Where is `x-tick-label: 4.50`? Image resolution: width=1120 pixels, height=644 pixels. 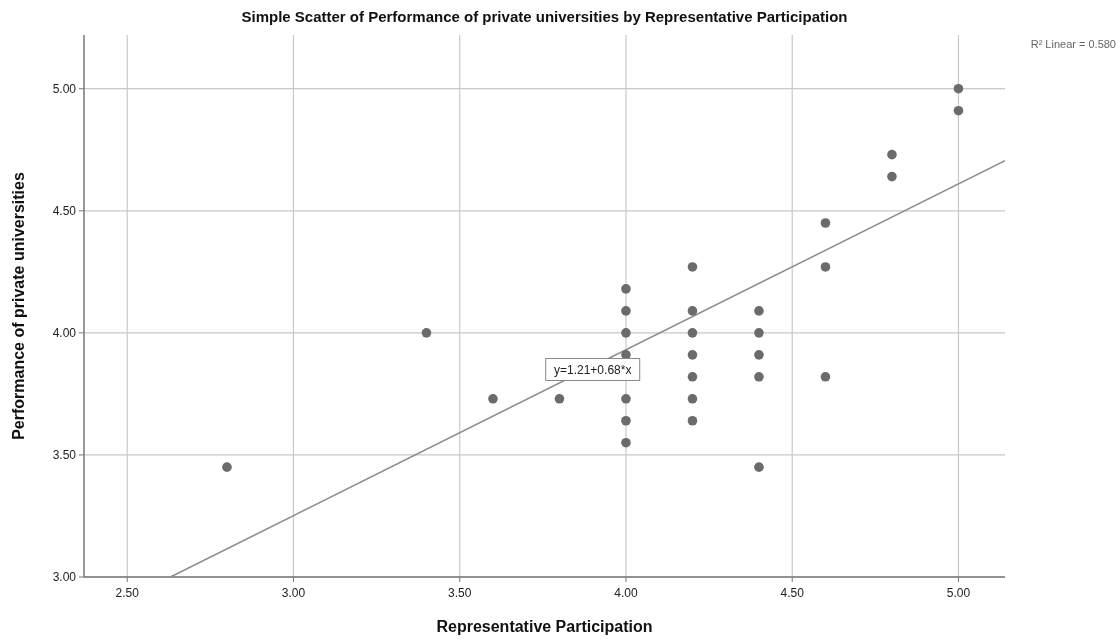 x-tick-label: 4.50 is located at coordinates (792, 593).